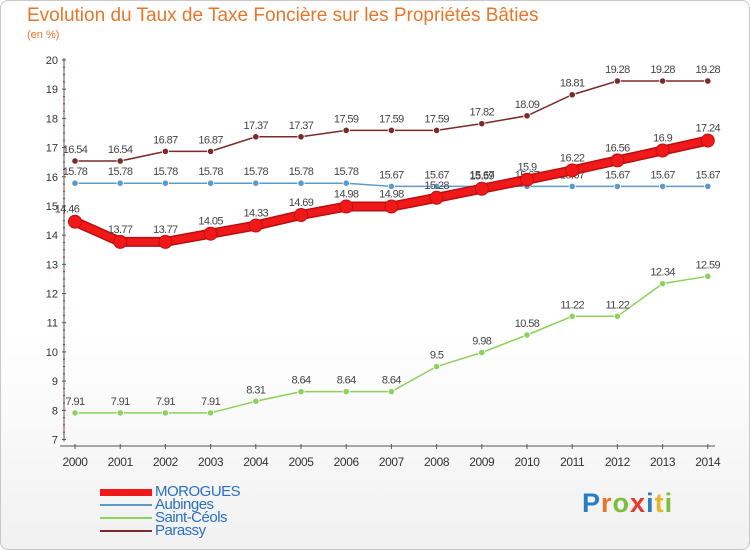 The height and width of the screenshot is (550, 750). What do you see at coordinates (301, 462) in the screenshot?
I see `x-tick-label: 2005` at bounding box center [301, 462].